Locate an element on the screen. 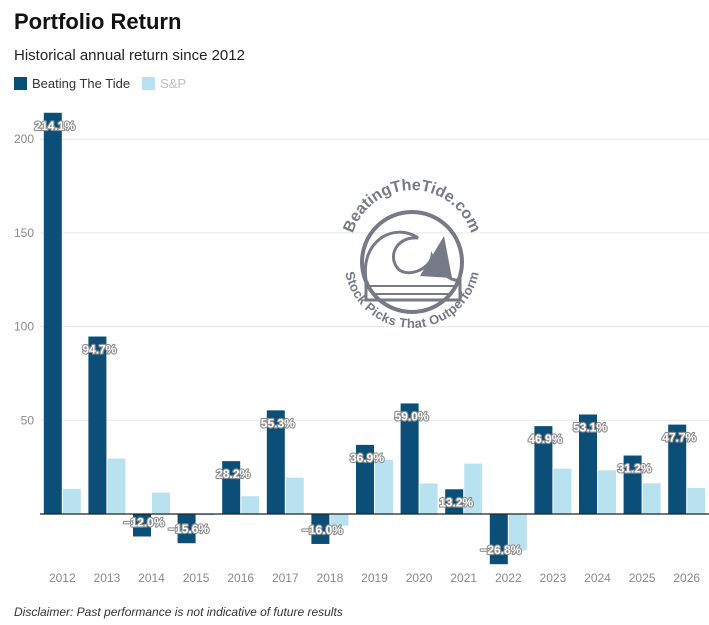 This screenshot has height=625, width=709. legend: Beating The Tide S&P is located at coordinates (106, 83).